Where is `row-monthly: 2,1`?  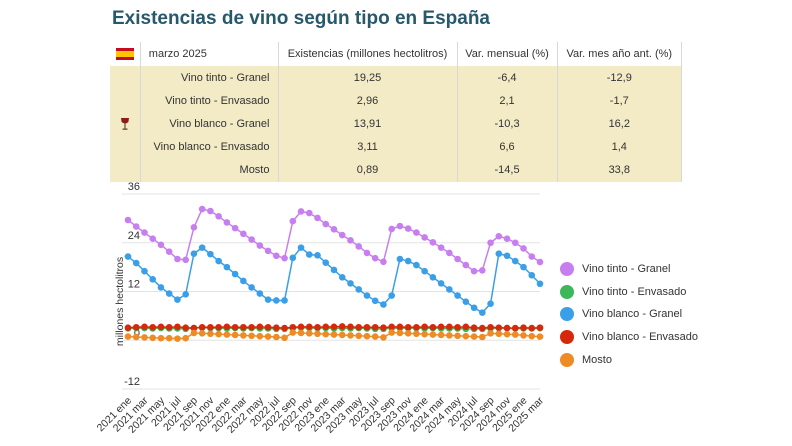
row-monthly: 2,1 is located at coordinates (507, 101).